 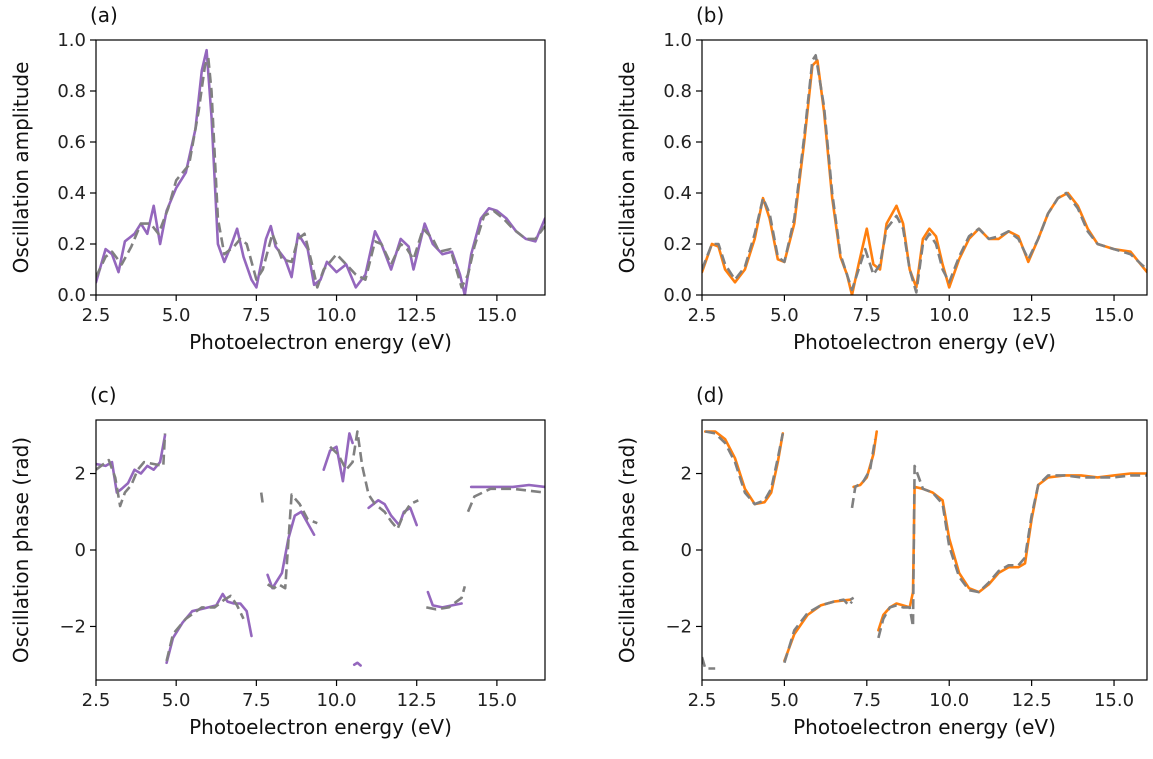 I want to click on panel-label: (a), so click(x=104, y=15).